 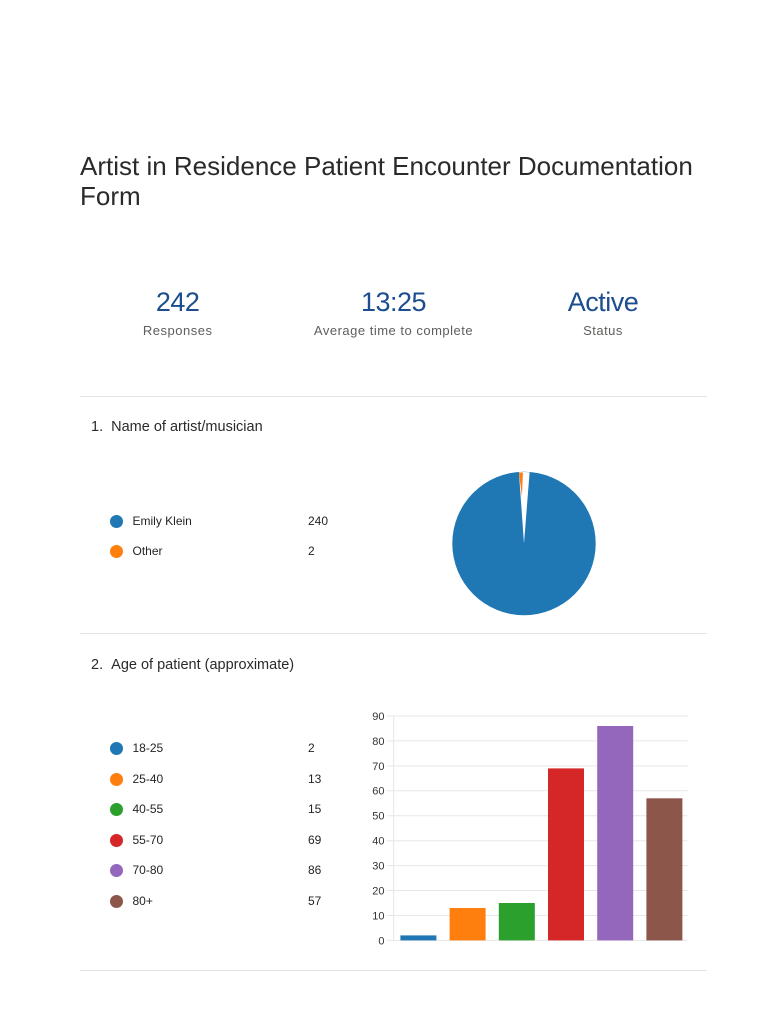 I want to click on svg-text: 70, so click(x=378, y=767).